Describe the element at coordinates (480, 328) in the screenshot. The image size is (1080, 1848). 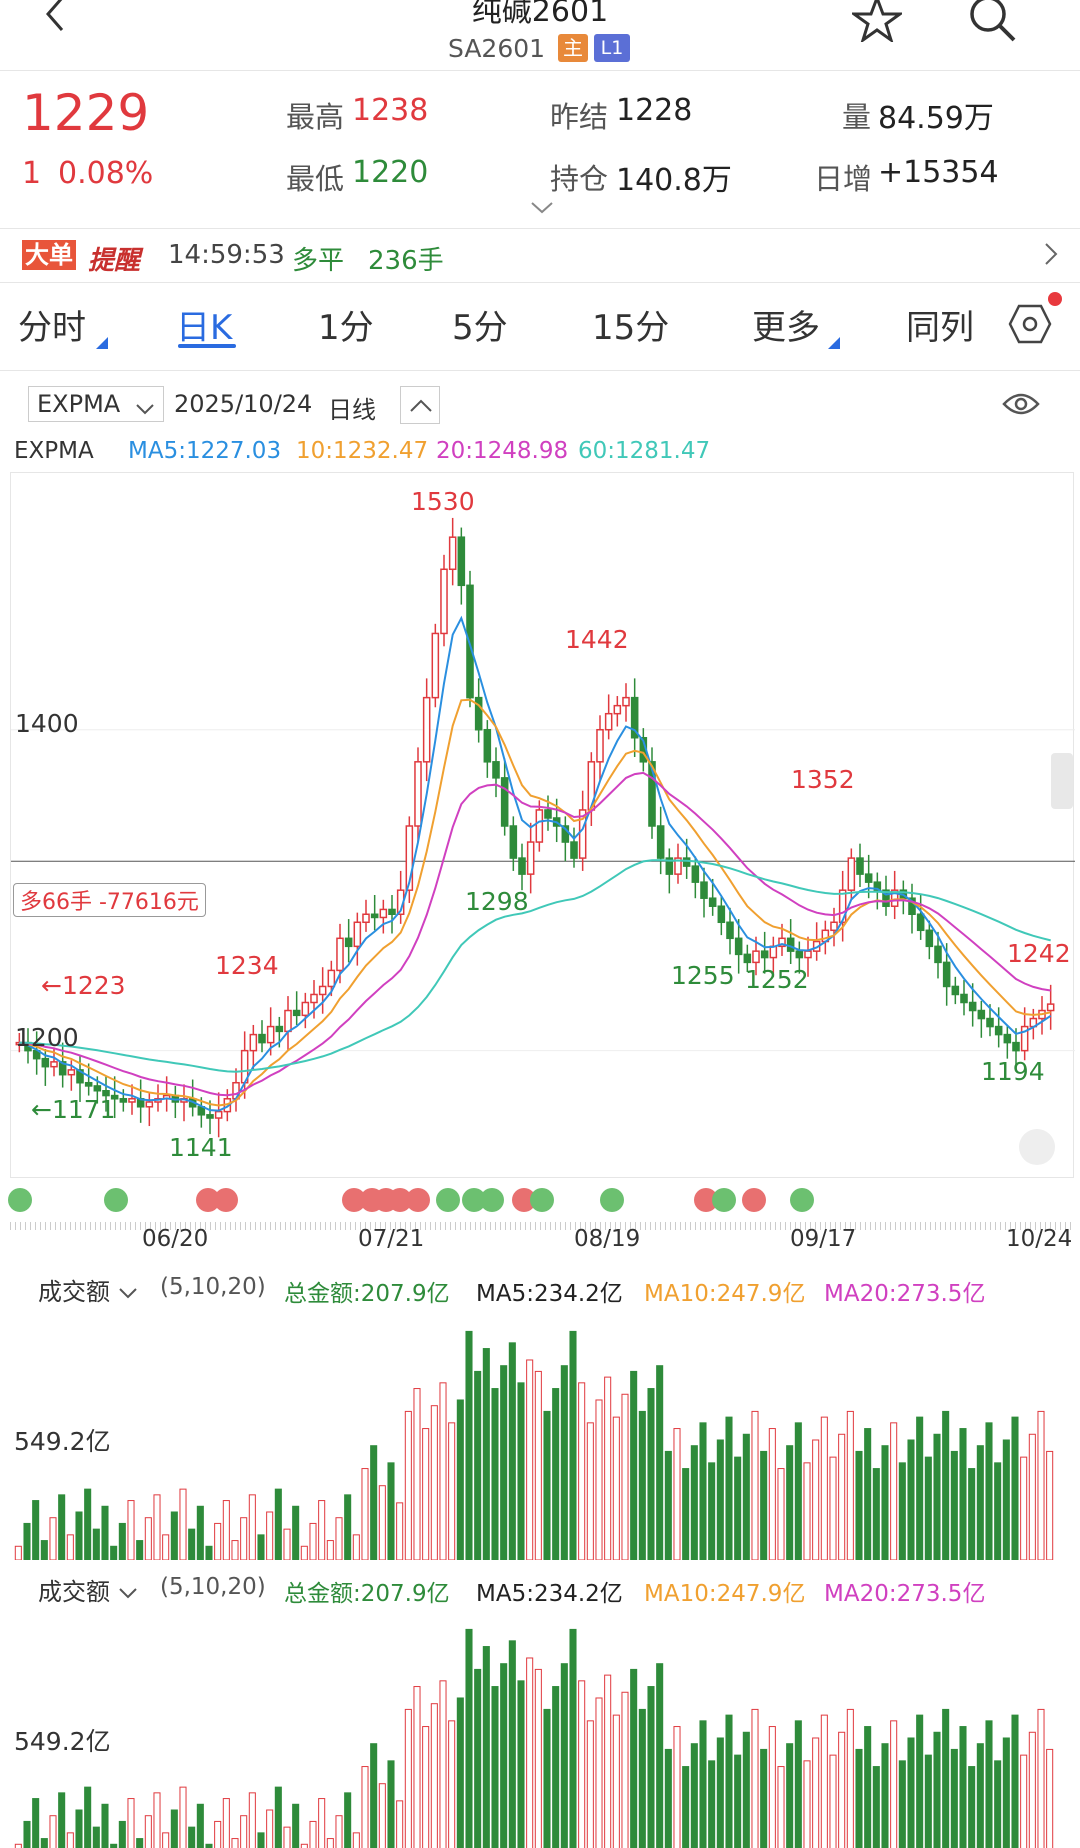
I see `tab-5min: 5分` at that location.